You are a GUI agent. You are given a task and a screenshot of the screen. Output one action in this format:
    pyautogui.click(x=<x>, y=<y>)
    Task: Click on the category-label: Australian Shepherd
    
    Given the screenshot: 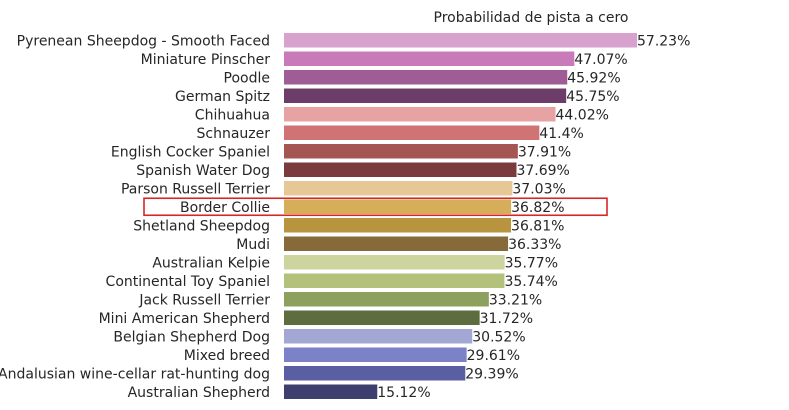 What is the action you would take?
    pyautogui.click(x=199, y=393)
    